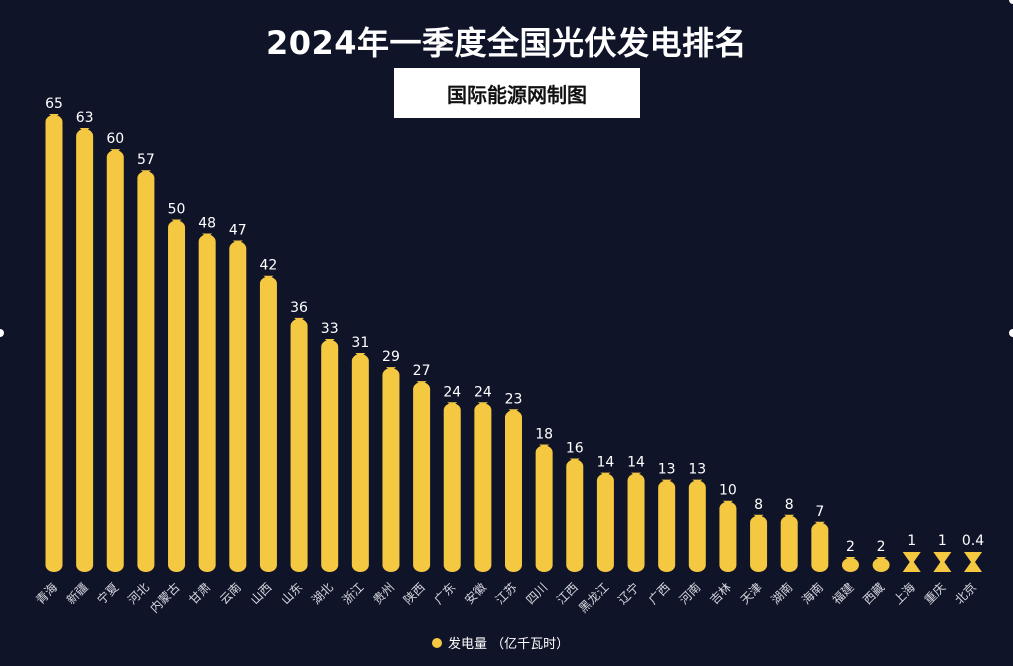 This screenshot has height=666, width=1013. Describe the element at coordinates (911, 541) in the screenshot. I see `data-label: 1` at that location.